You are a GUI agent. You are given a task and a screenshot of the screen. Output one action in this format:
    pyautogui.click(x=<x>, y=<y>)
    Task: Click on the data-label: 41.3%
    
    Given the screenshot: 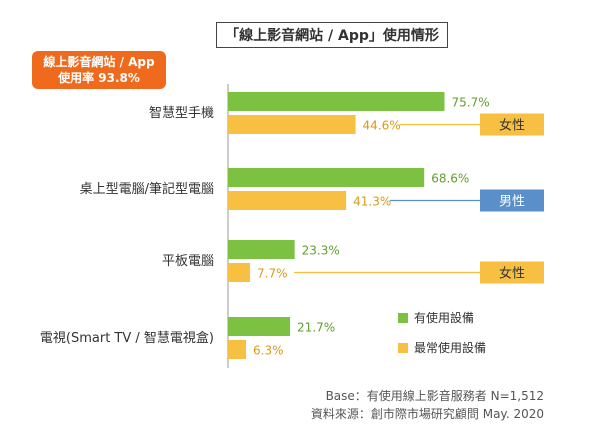 What is the action you would take?
    pyautogui.click(x=372, y=202)
    